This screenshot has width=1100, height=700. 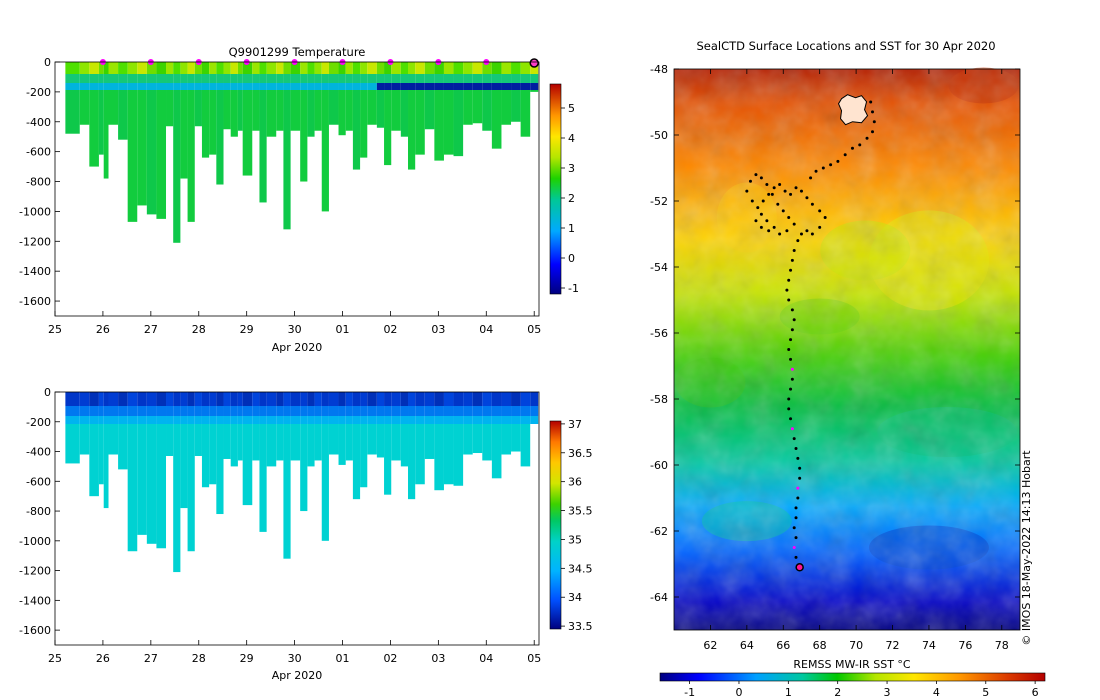 I want to click on sst-colorbar-ticks: -1 0 1 2 3 4 5 6, so click(x=861, y=690).